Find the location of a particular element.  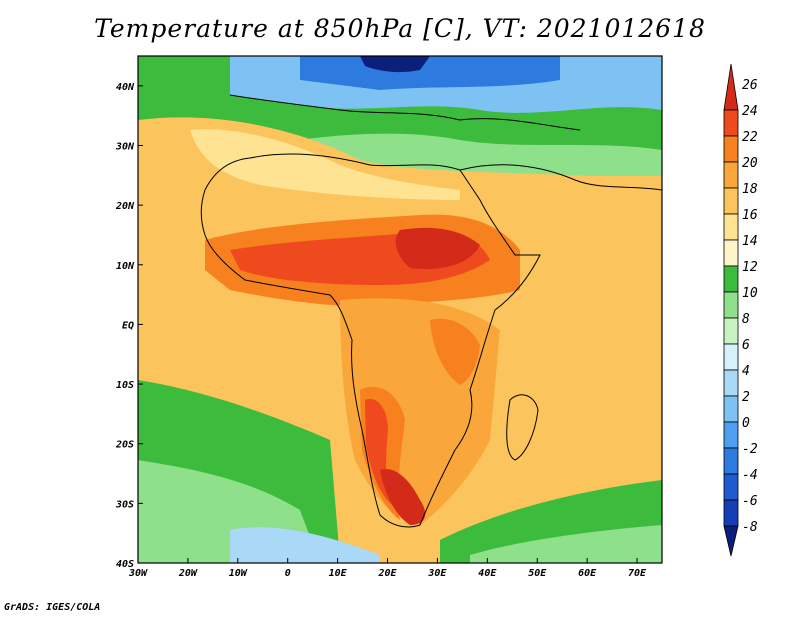

lon-tick-label: 0 is located at coordinates (288, 573).